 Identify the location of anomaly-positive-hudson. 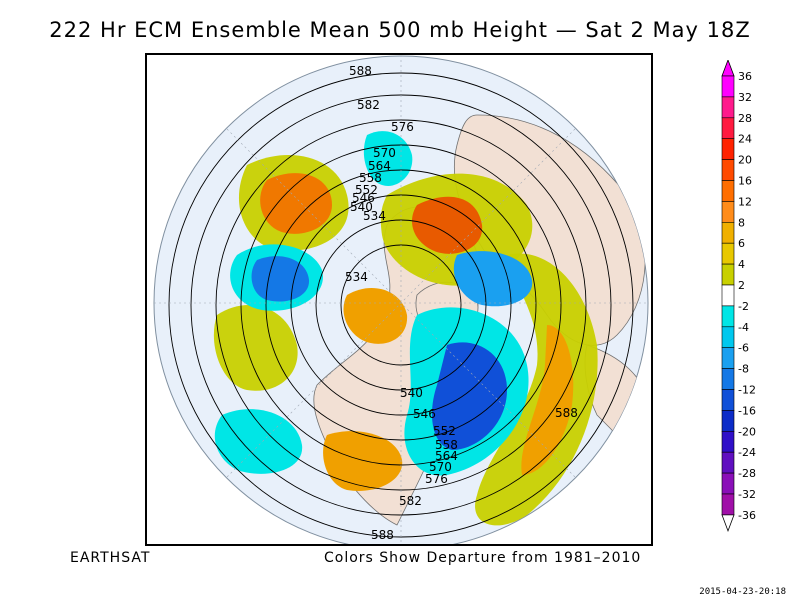
(375, 315).